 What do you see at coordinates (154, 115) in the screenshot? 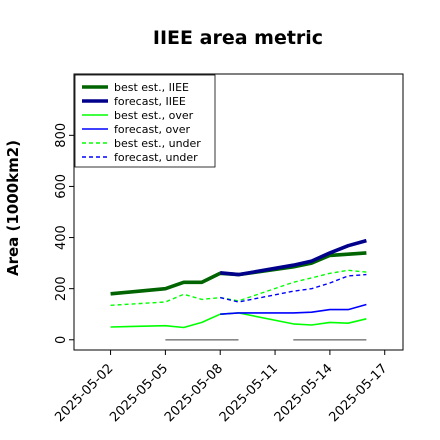
I see `legend-label-2: best est., over` at bounding box center [154, 115].